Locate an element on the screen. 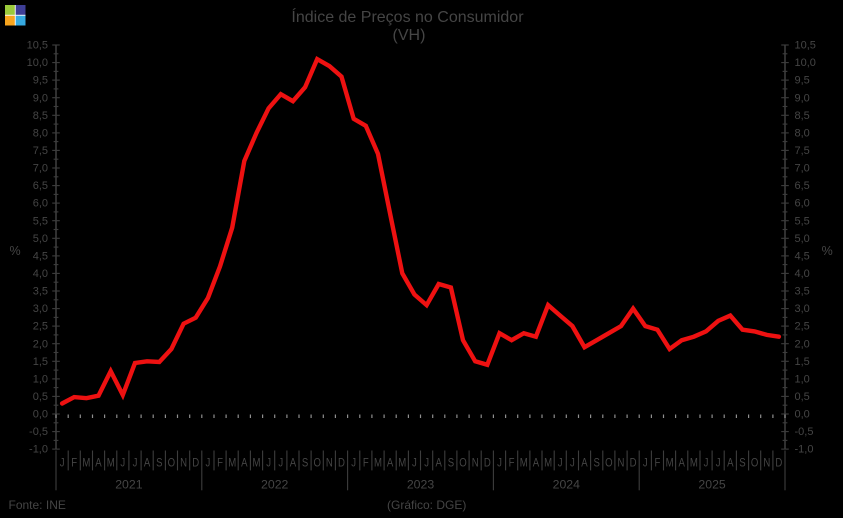  svg-text: 2023 is located at coordinates (421, 485).